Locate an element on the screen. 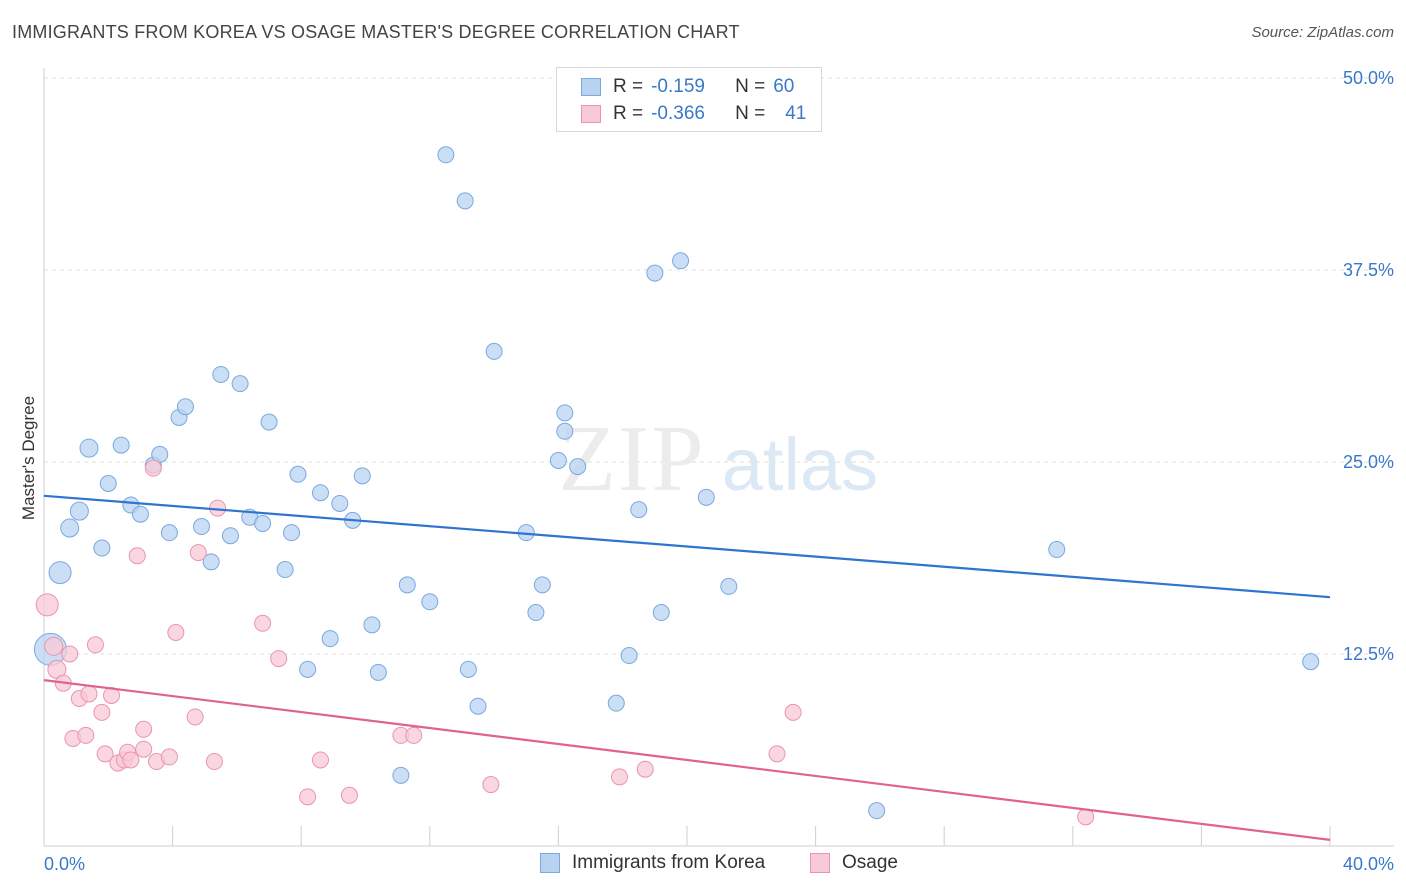 Image resolution: width=1406 pixels, height=892 pixels. source-label: Source: ZipAtlas.com is located at coordinates (1322, 32).